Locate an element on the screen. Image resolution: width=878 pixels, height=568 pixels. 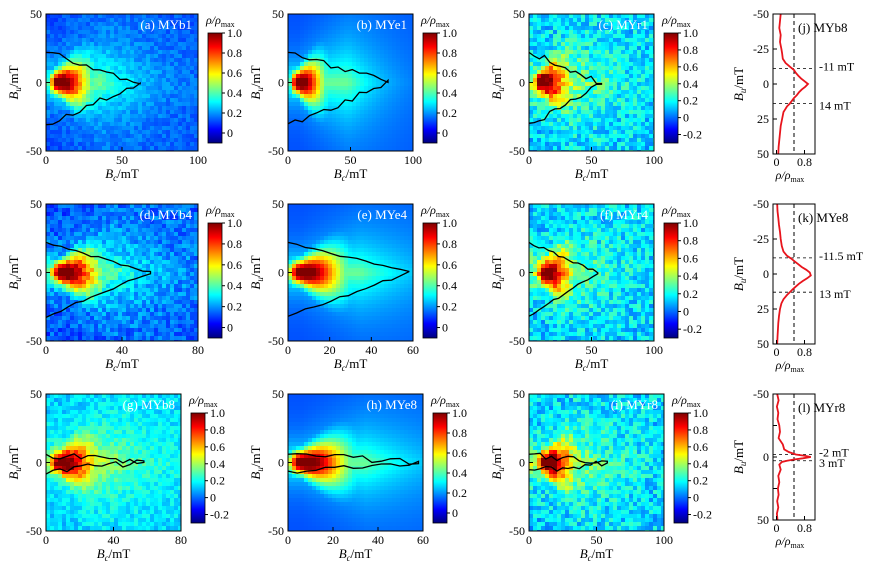
panel-label: (g) MYb8 is located at coordinates (149, 404).